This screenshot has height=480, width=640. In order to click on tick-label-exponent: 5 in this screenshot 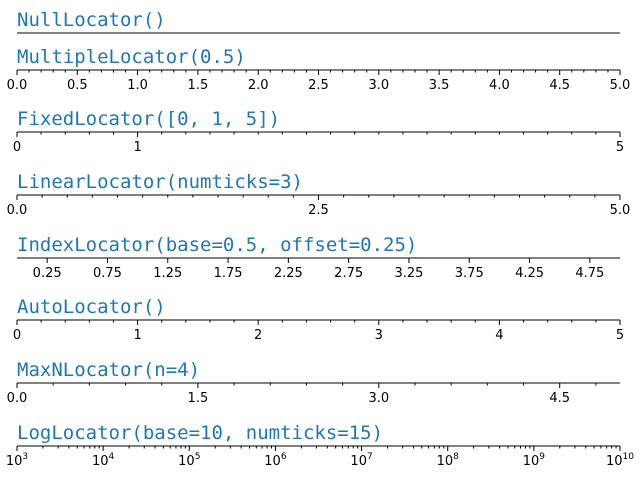, I will do `click(198, 457)`.